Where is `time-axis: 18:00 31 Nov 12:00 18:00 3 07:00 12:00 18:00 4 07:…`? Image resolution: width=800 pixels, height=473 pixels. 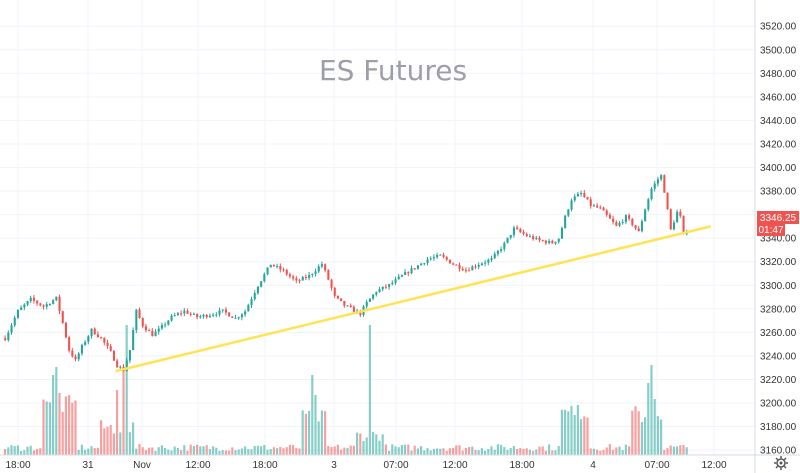 time-axis: 18:00 31 Nov 12:00 18:00 3 07:00 12:00 18:00 4 07:… is located at coordinates (400, 462).